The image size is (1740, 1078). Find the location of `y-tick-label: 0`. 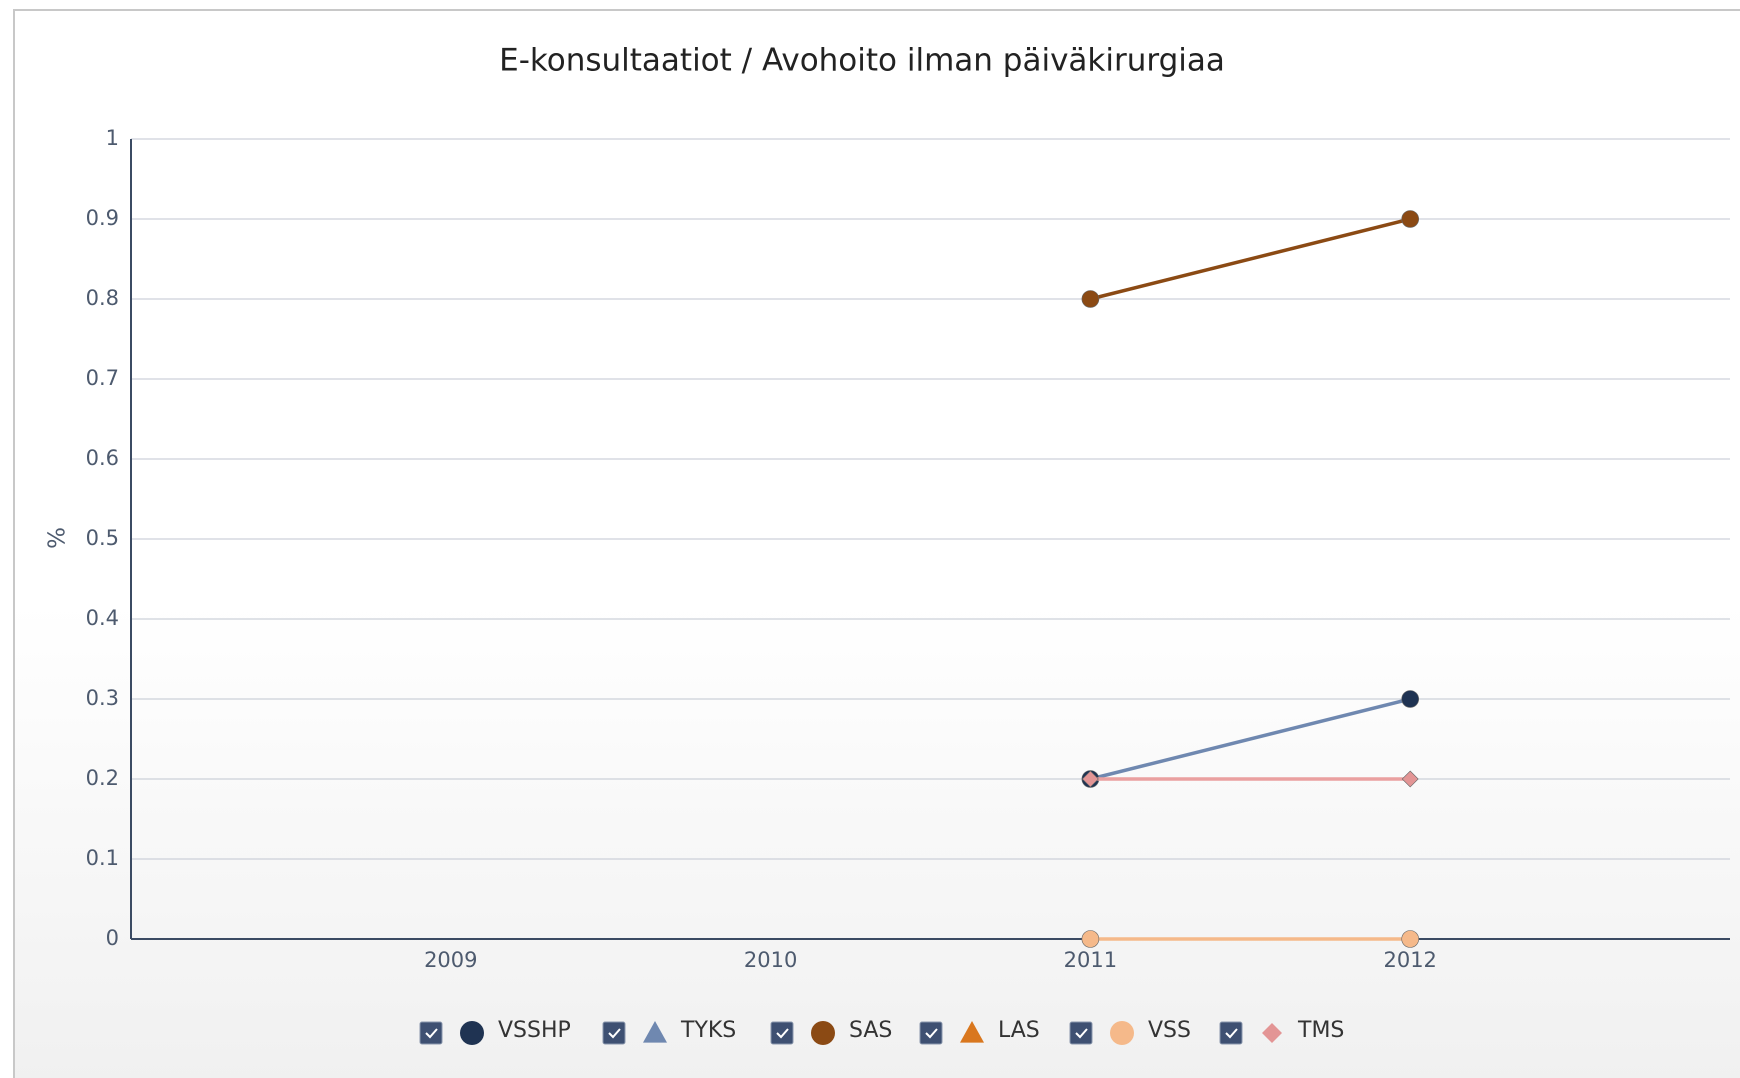

y-tick-label: 0 is located at coordinates (112, 938).